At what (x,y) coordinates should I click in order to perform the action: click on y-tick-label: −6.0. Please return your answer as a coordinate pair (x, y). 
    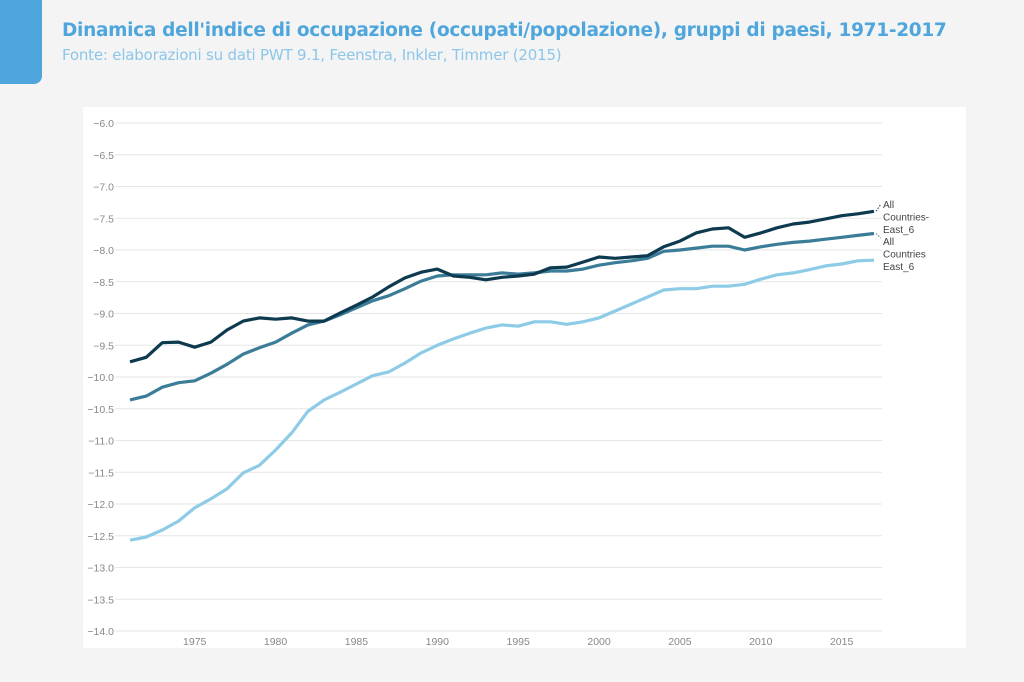
    Looking at the image, I should click on (103, 124).